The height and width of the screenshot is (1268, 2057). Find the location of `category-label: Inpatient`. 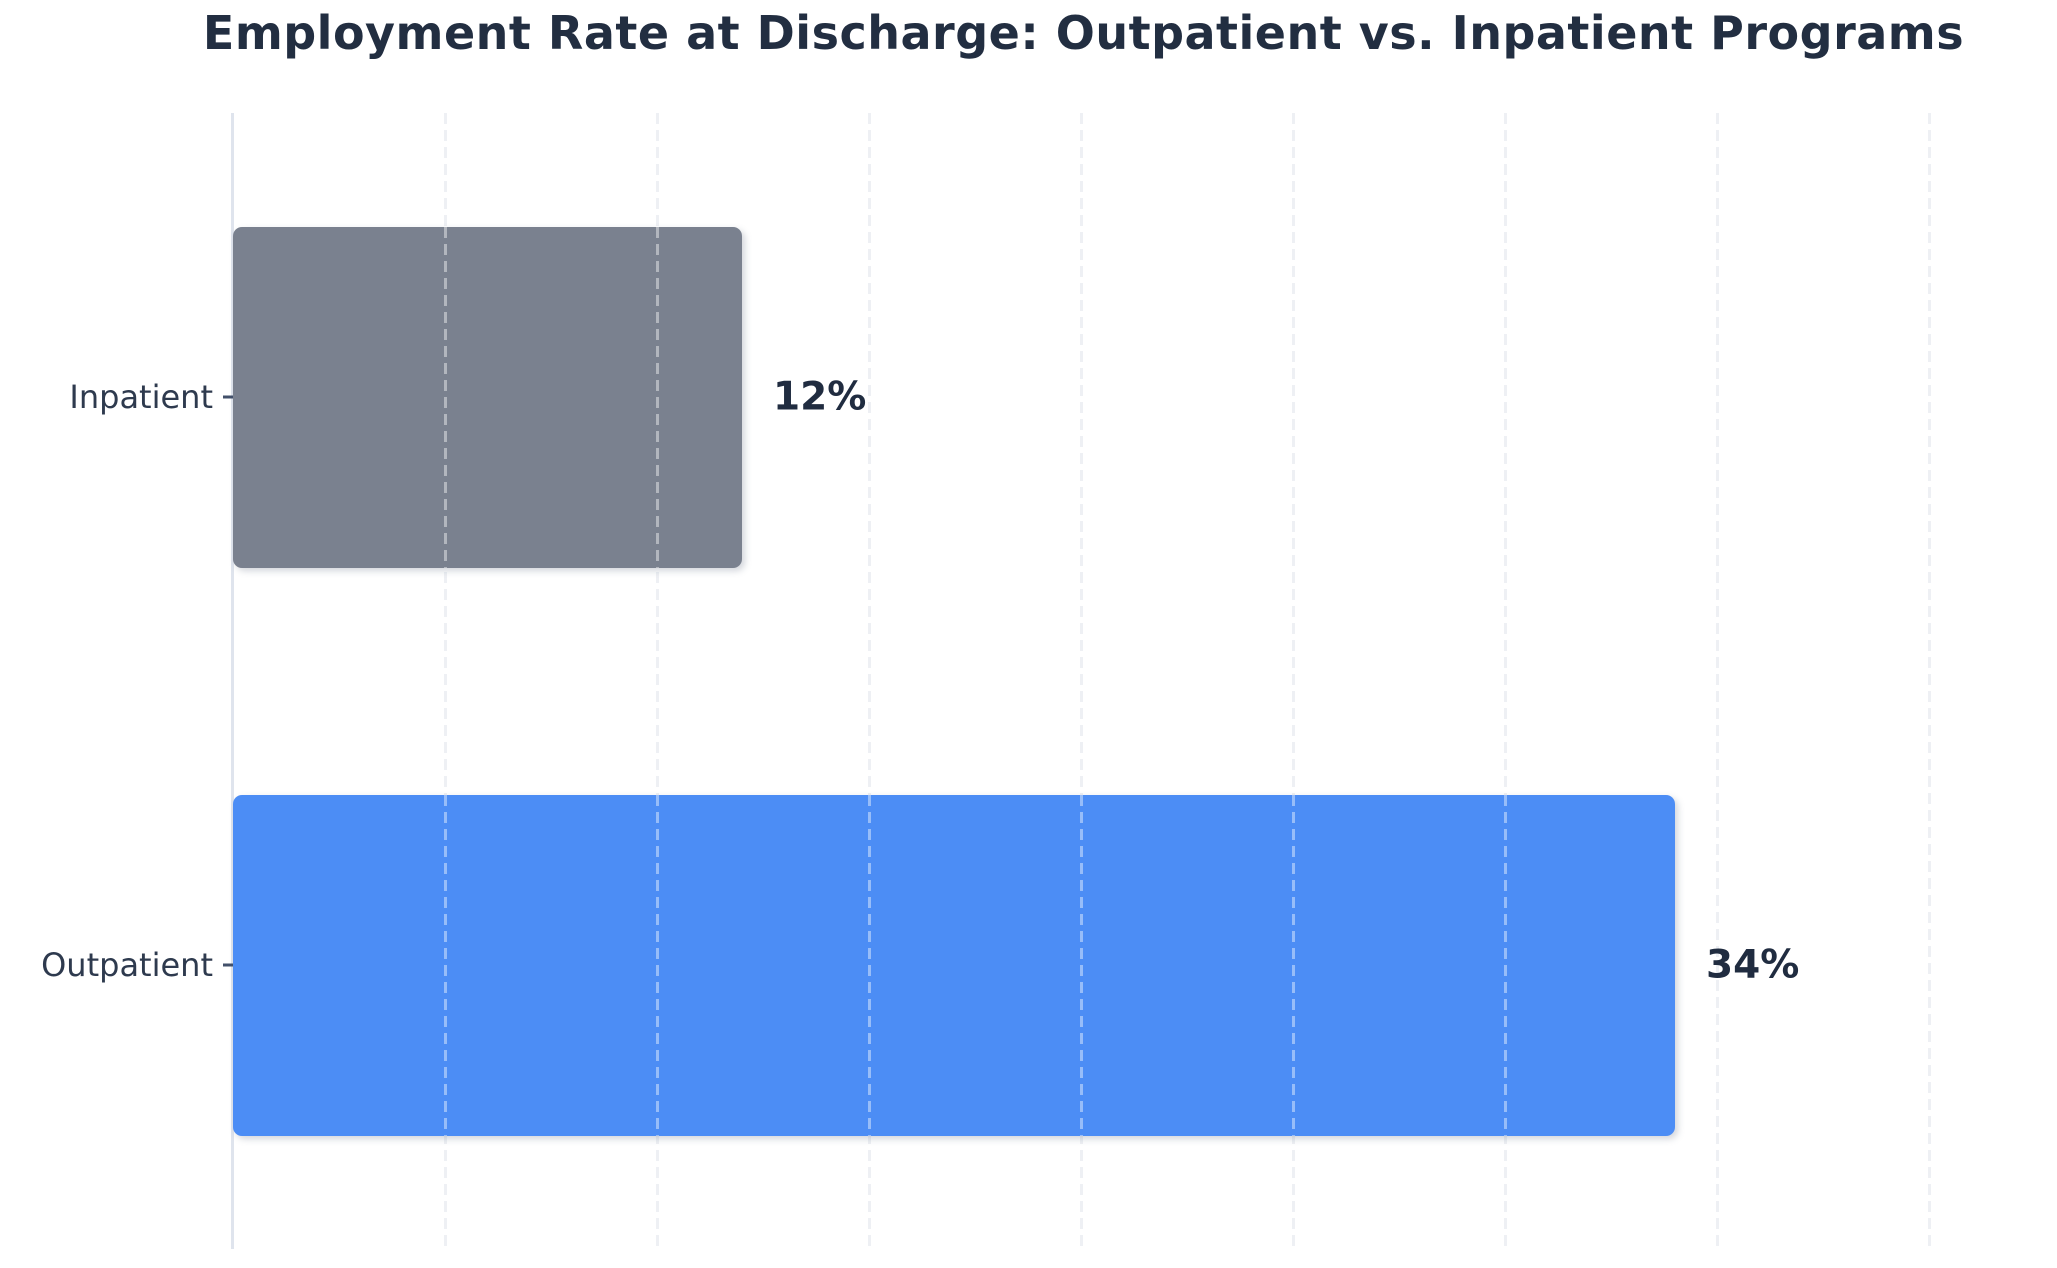

category-label: Inpatient is located at coordinates (141, 397).